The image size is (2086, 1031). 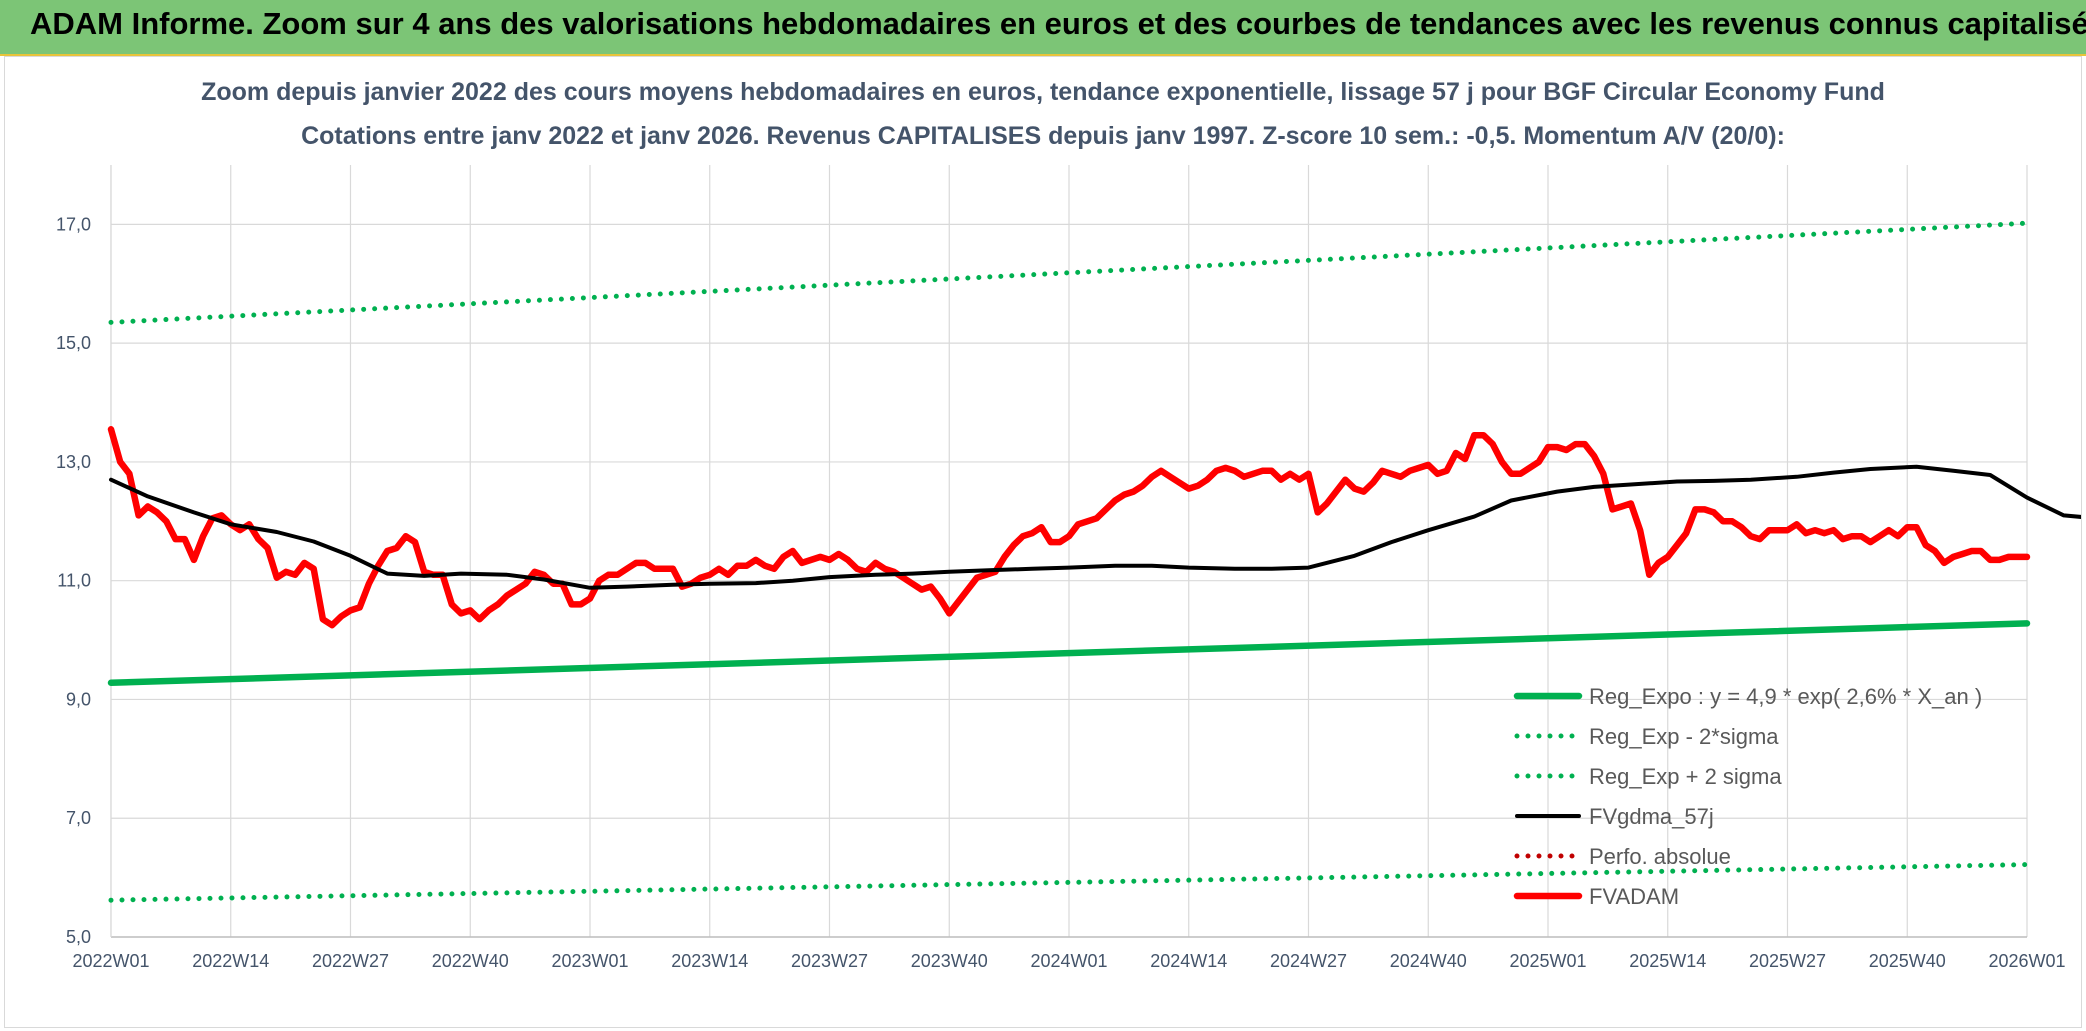 I want to click on legend-label: Perfo. absolue, so click(x=1660, y=856).